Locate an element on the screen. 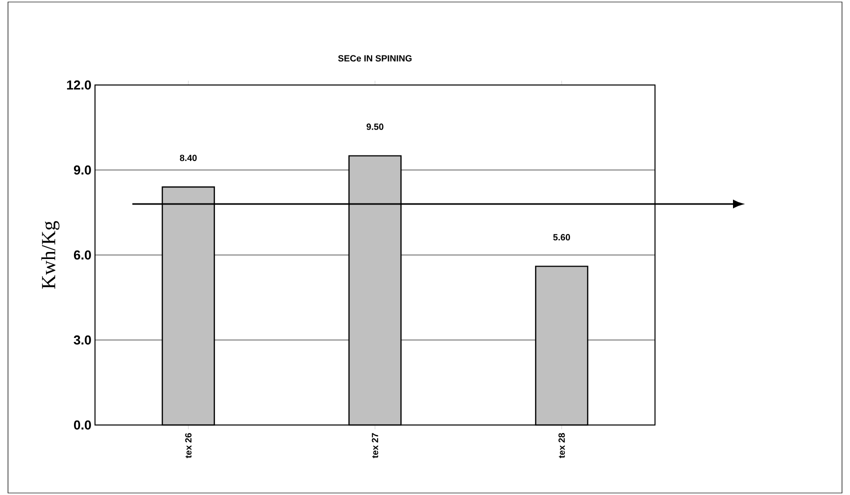 The height and width of the screenshot is (495, 850). y-tick-label: 6.0 is located at coordinates (82, 255).